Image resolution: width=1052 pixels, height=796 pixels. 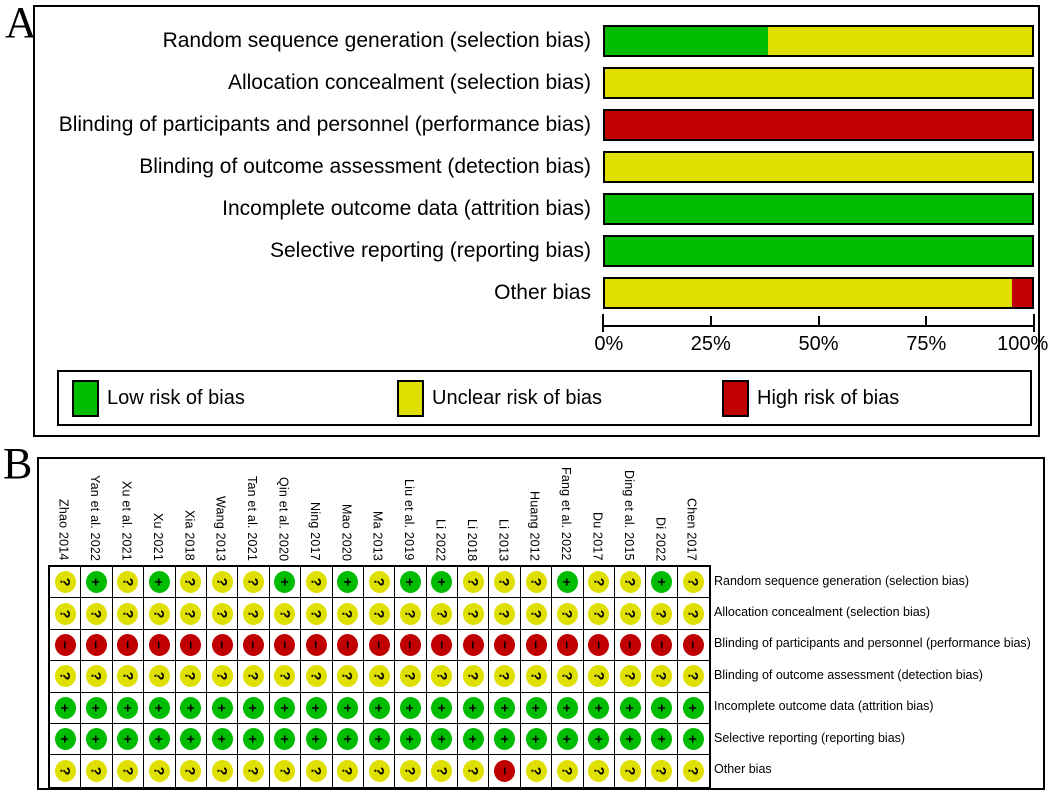 What do you see at coordinates (314, 531) in the screenshot?
I see `study-name: Ning 2017` at bounding box center [314, 531].